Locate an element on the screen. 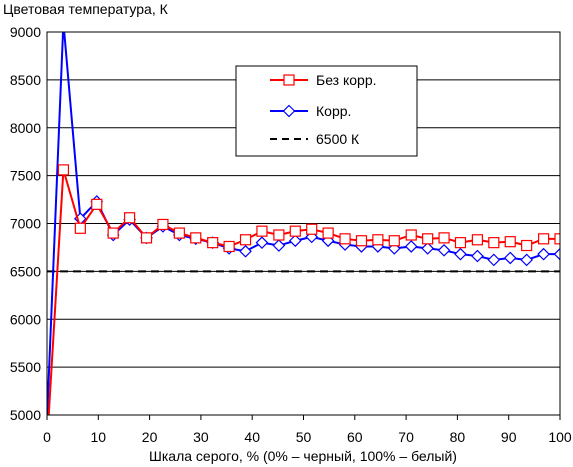 Image resolution: width=573 pixels, height=467 pixels. y-tick-label: 6500 is located at coordinates (25, 271).